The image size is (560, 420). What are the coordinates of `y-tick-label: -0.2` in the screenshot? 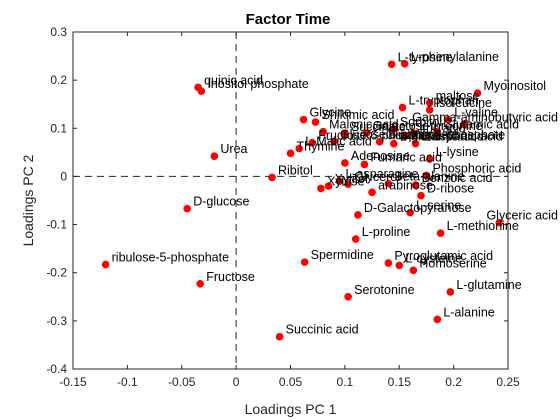 It's located at (56, 273).